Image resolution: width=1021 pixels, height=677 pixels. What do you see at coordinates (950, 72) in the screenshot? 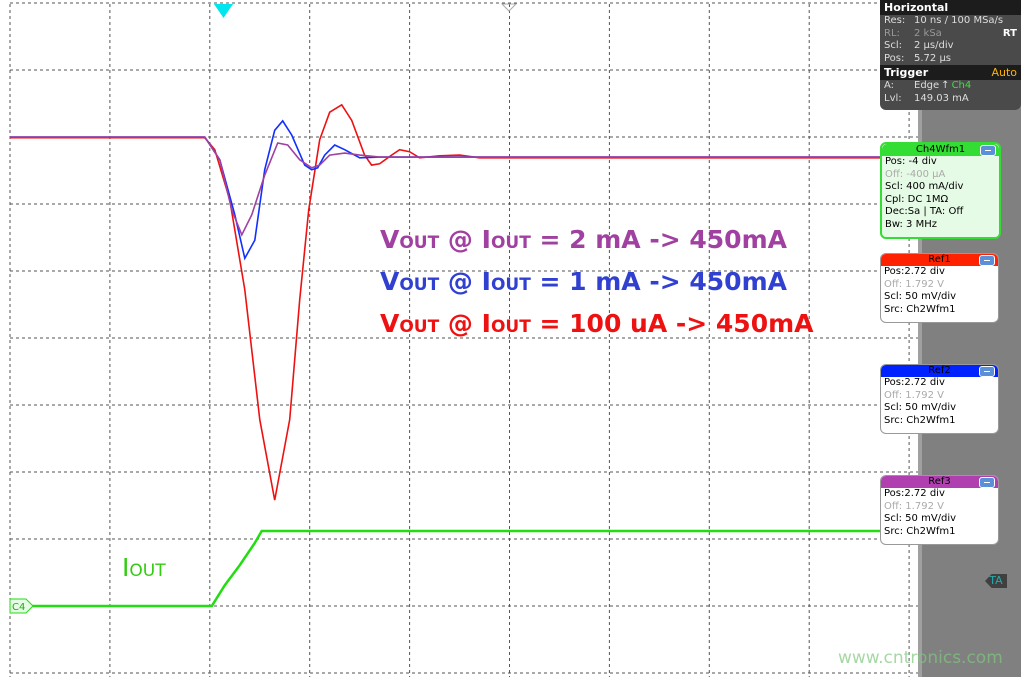
I see `trigger-header: Trigger Auto` at bounding box center [950, 72].